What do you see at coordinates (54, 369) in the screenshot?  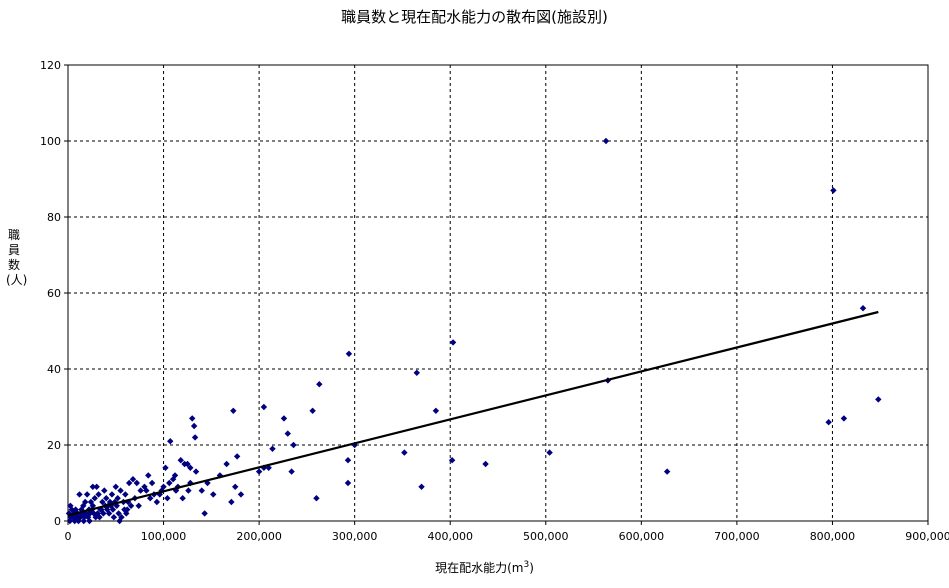 I see `y-tick-label-2: 40` at bounding box center [54, 369].